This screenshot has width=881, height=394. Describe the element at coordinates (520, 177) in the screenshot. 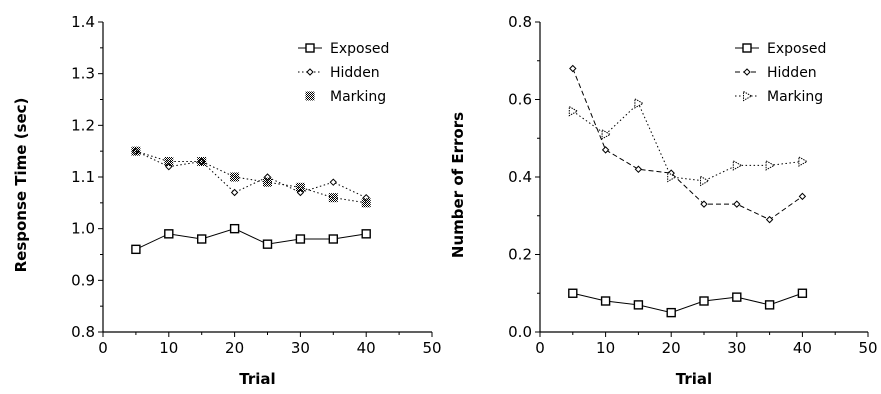

I see `y-tick-label: 0.4` at that location.